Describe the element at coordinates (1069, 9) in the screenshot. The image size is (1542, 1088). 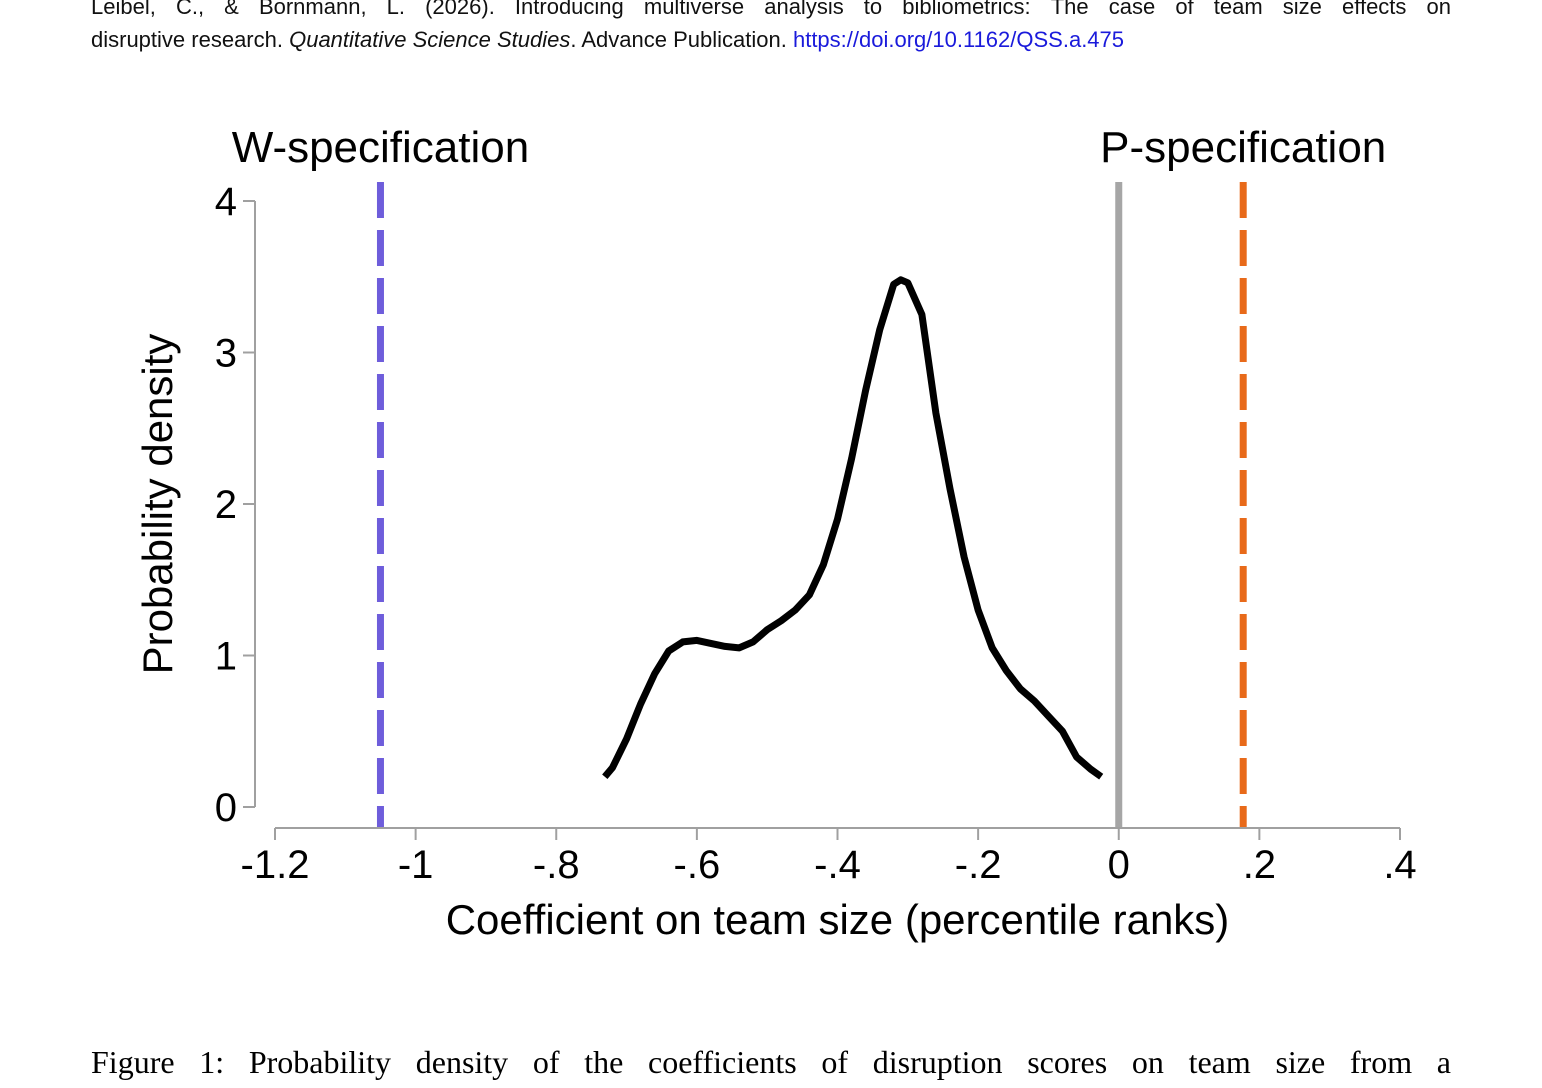
I see `citation-word: The` at that location.